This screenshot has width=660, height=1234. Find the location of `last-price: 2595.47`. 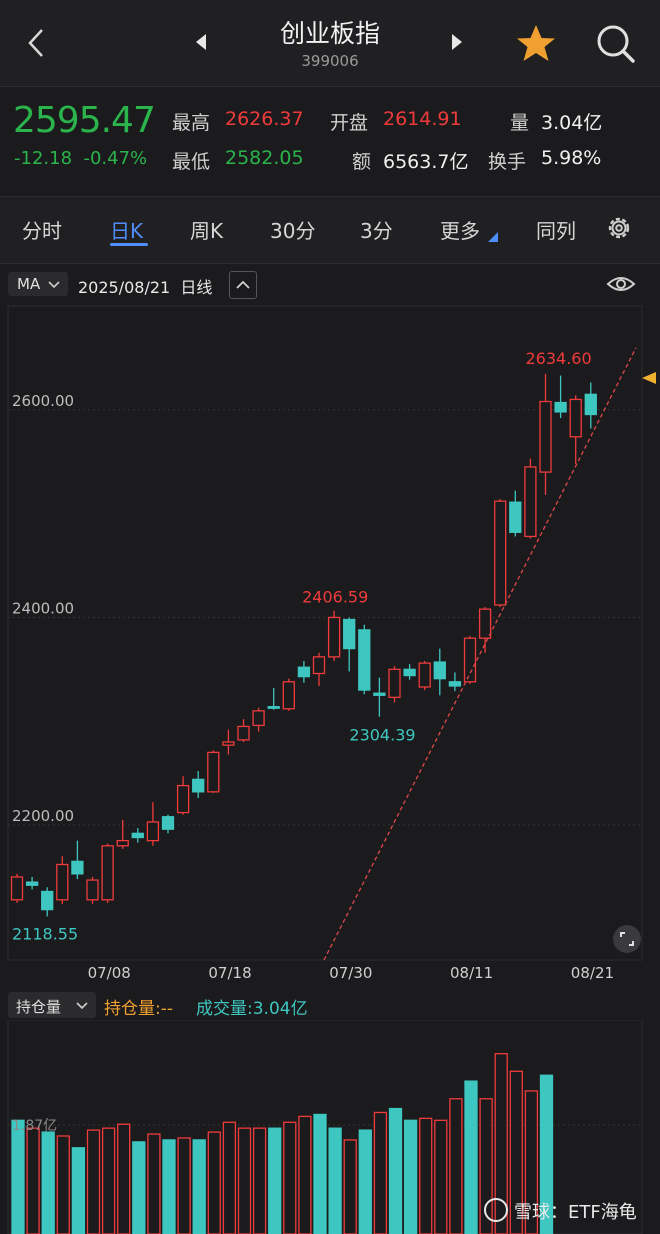

last-price: 2595.47 is located at coordinates (84, 120).